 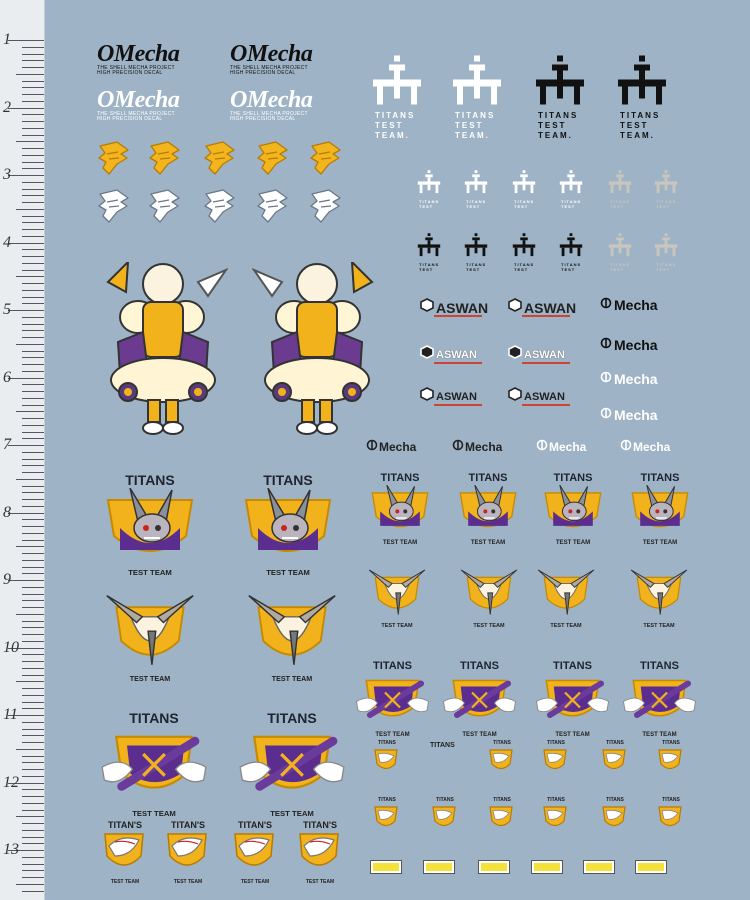 I want to click on white-bird-emblem-icon, so click(x=273, y=208).